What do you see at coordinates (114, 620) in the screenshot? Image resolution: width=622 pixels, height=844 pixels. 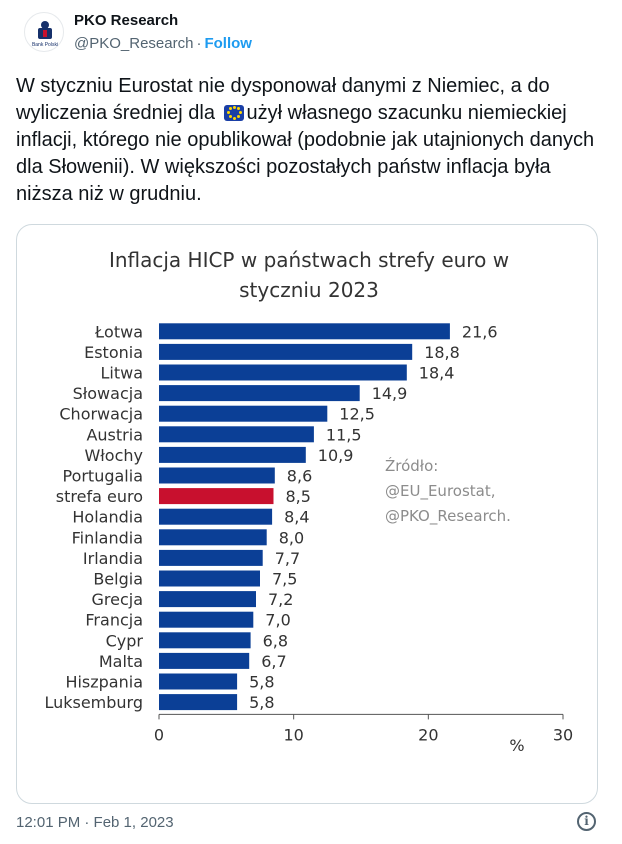 I see `category-label: Francja` at bounding box center [114, 620].